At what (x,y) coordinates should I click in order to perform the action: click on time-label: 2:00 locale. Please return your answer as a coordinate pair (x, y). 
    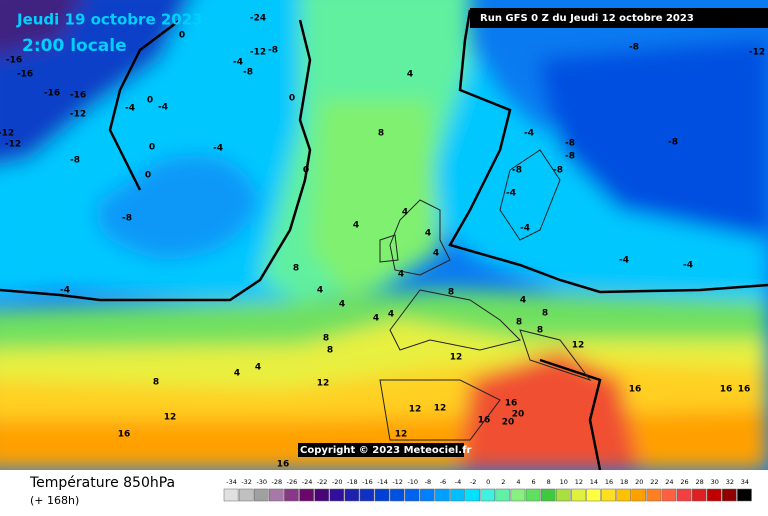
    Looking at the image, I should click on (74, 46).